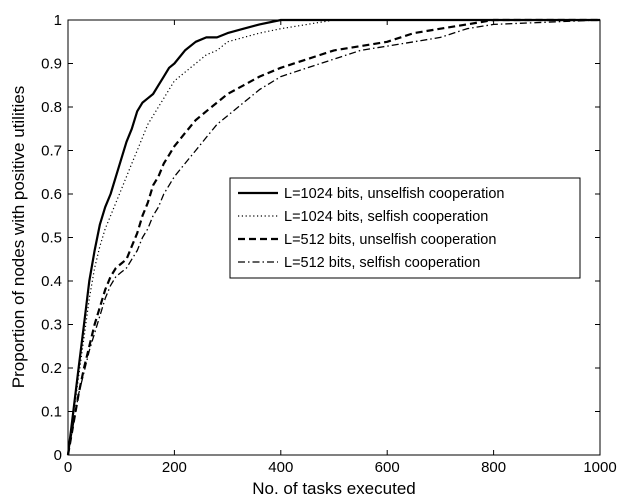 The height and width of the screenshot is (499, 640). Describe the element at coordinates (51, 412) in the screenshot. I see `y-tick-label: 0.1` at that location.